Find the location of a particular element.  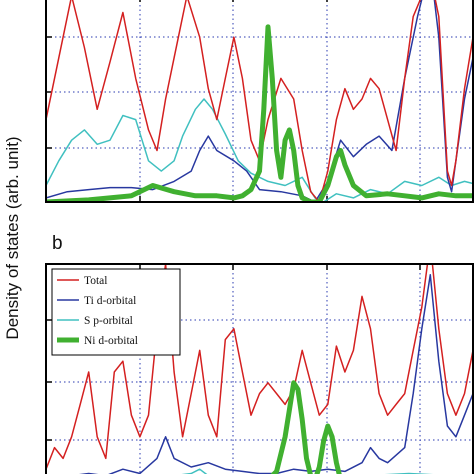

legend-label-ti: Ti d-orbital is located at coordinates (110, 301).